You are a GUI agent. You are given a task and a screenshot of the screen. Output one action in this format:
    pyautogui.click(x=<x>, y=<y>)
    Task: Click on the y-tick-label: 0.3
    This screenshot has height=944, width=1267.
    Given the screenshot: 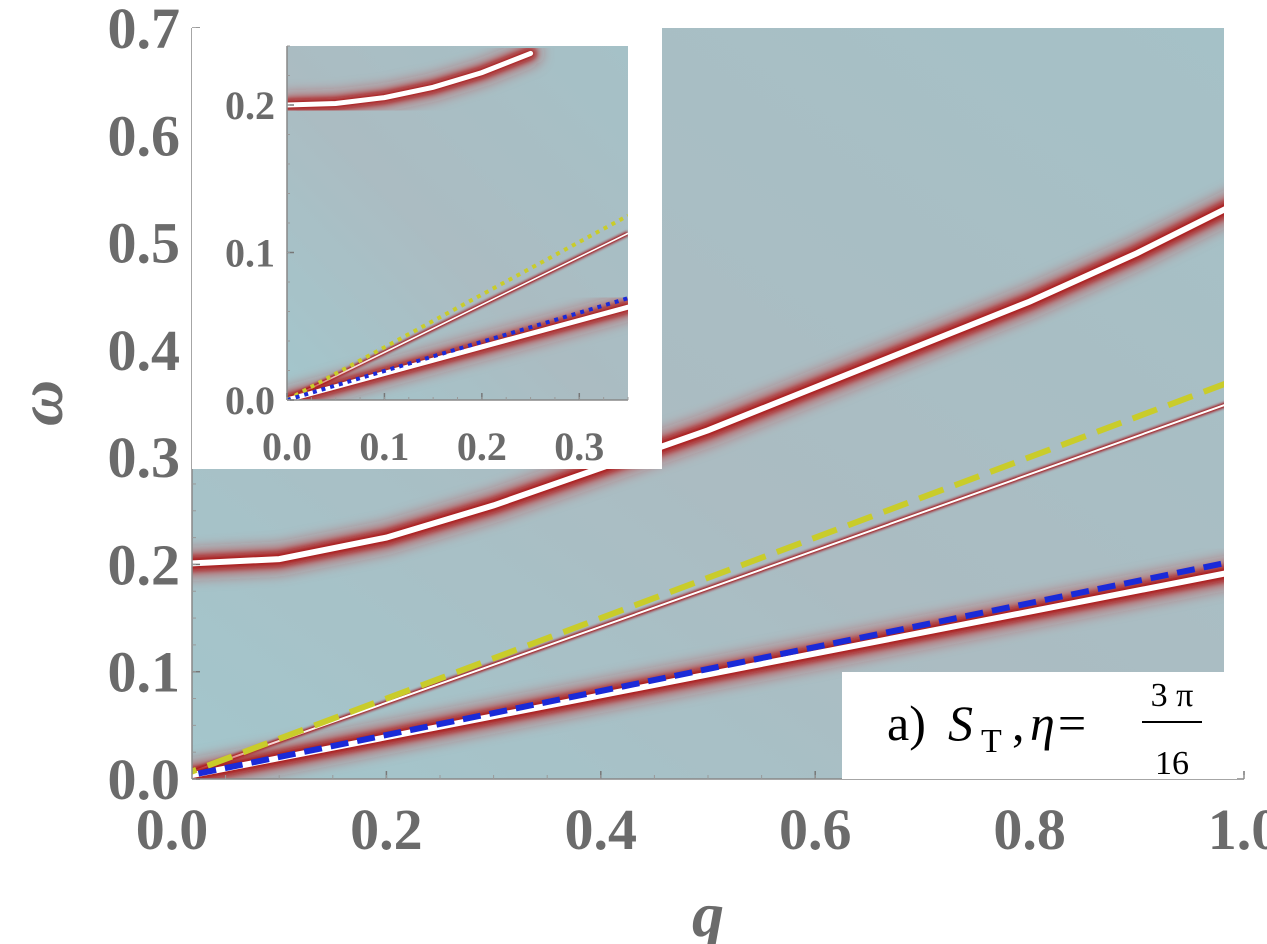 What is the action you would take?
    pyautogui.click(x=144, y=457)
    